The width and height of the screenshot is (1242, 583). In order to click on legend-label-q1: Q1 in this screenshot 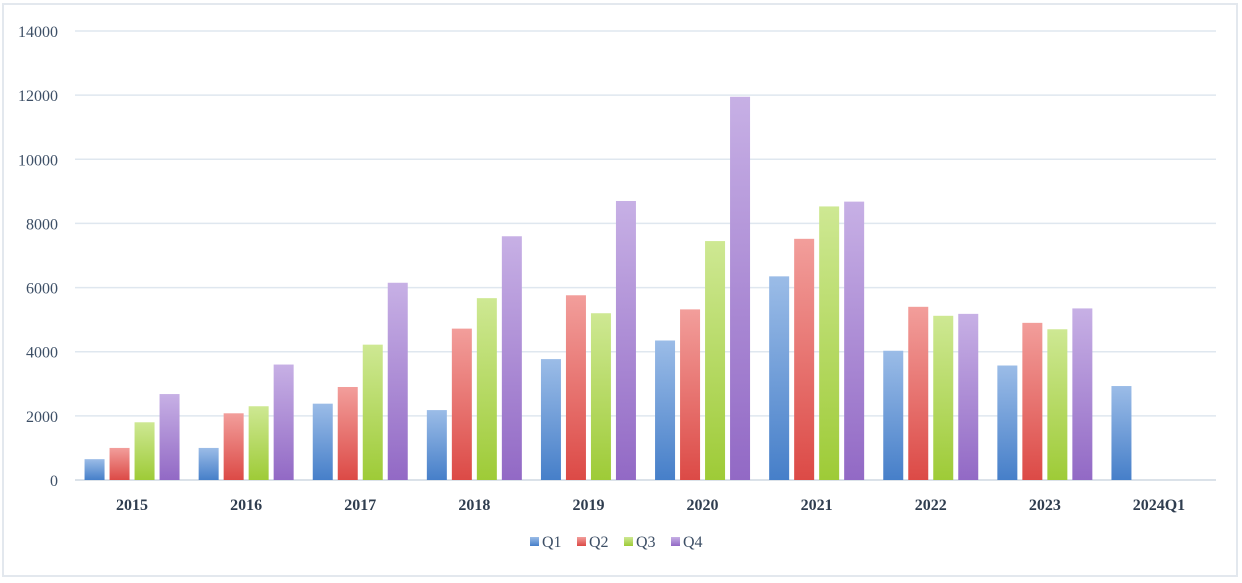, I will do `click(552, 542)`.